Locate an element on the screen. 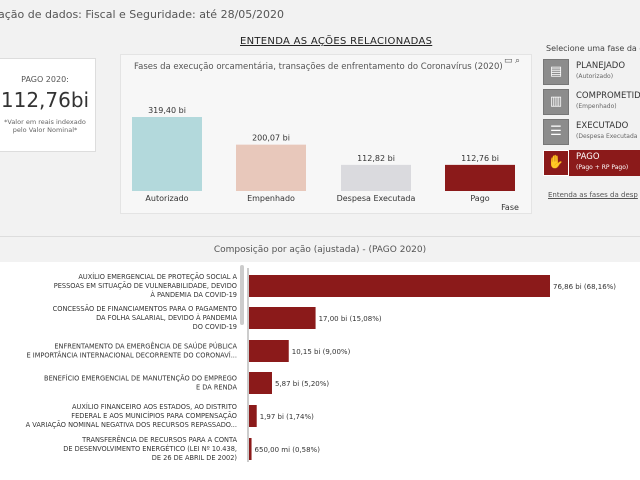 The width and height of the screenshot is (640, 480). action-bar-value: 5,87 bi (5,20%) is located at coordinates (302, 384).